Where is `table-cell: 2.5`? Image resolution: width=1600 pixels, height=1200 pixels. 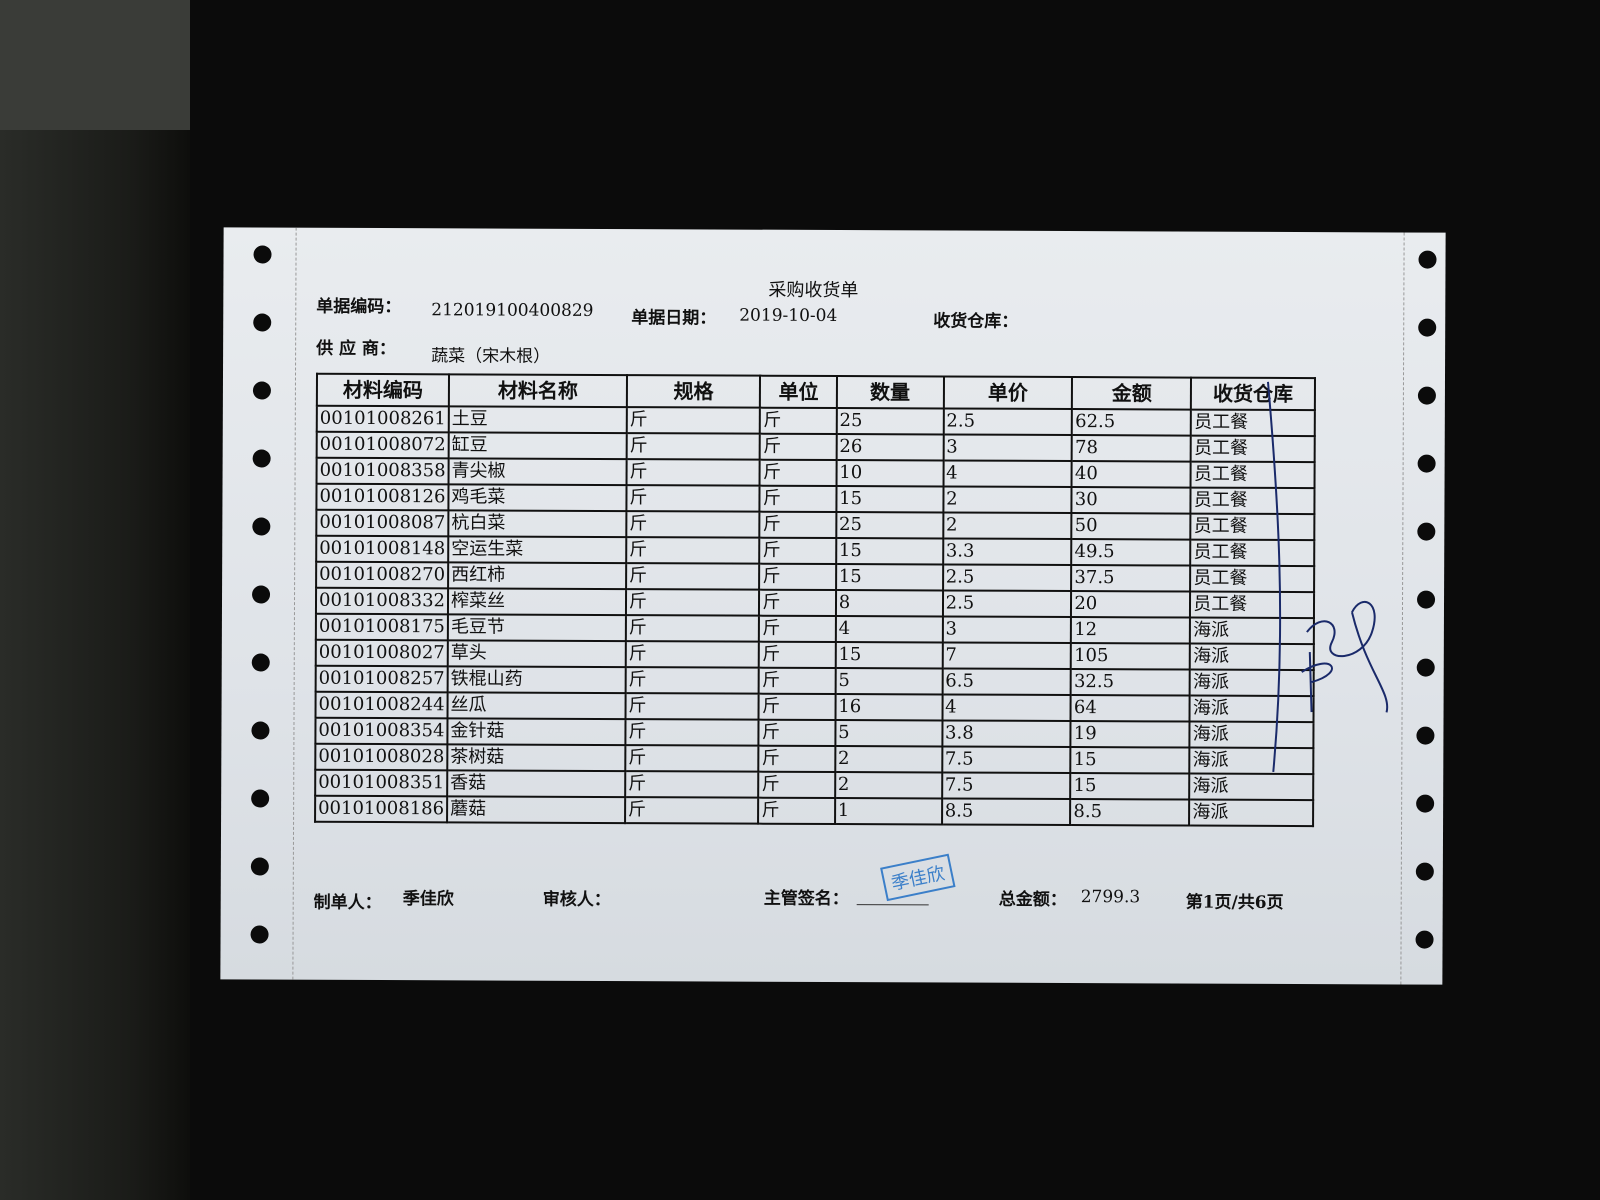
table-cell: 2.5 is located at coordinates (1007, 578).